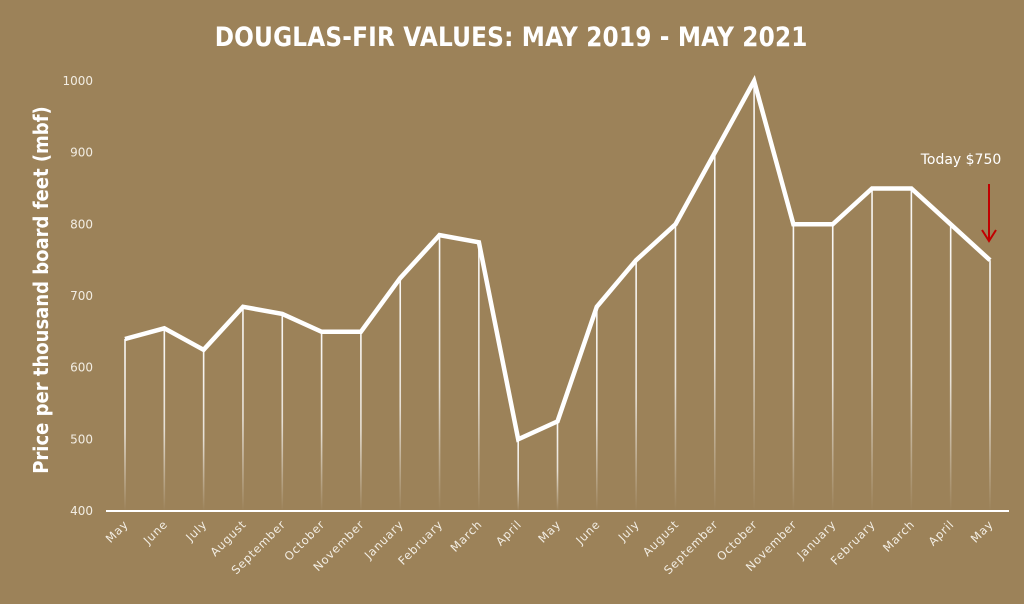 The width and height of the screenshot is (1024, 604). What do you see at coordinates (961, 197) in the screenshot?
I see `today-annotation: Today $750` at bounding box center [961, 197].